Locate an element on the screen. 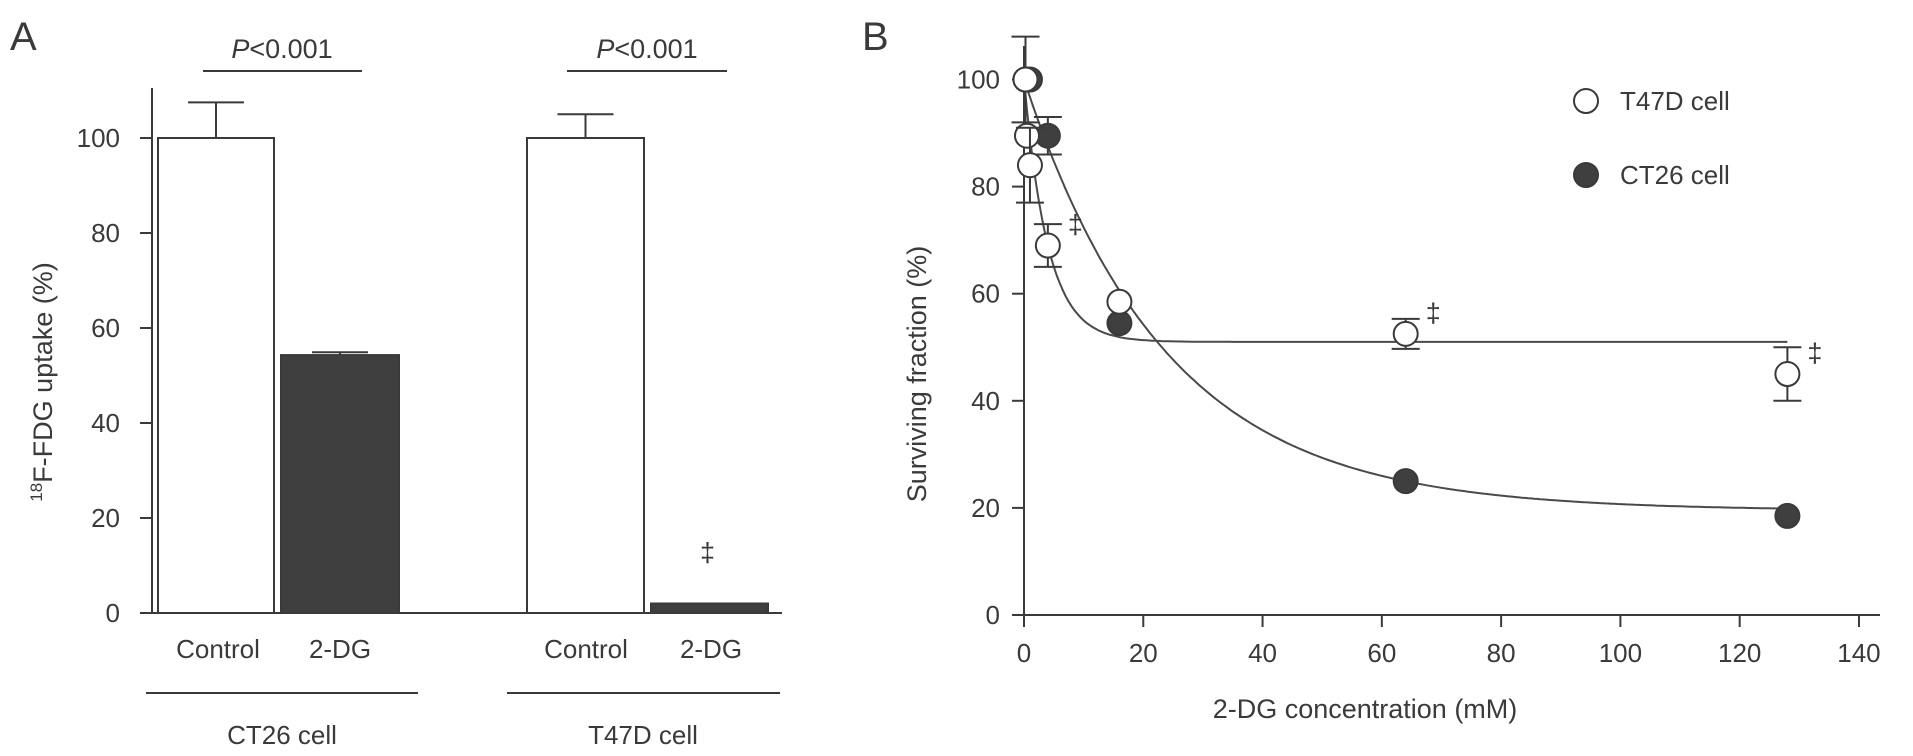  panel-a-y-tick-label: 20 is located at coordinates (105, 518).